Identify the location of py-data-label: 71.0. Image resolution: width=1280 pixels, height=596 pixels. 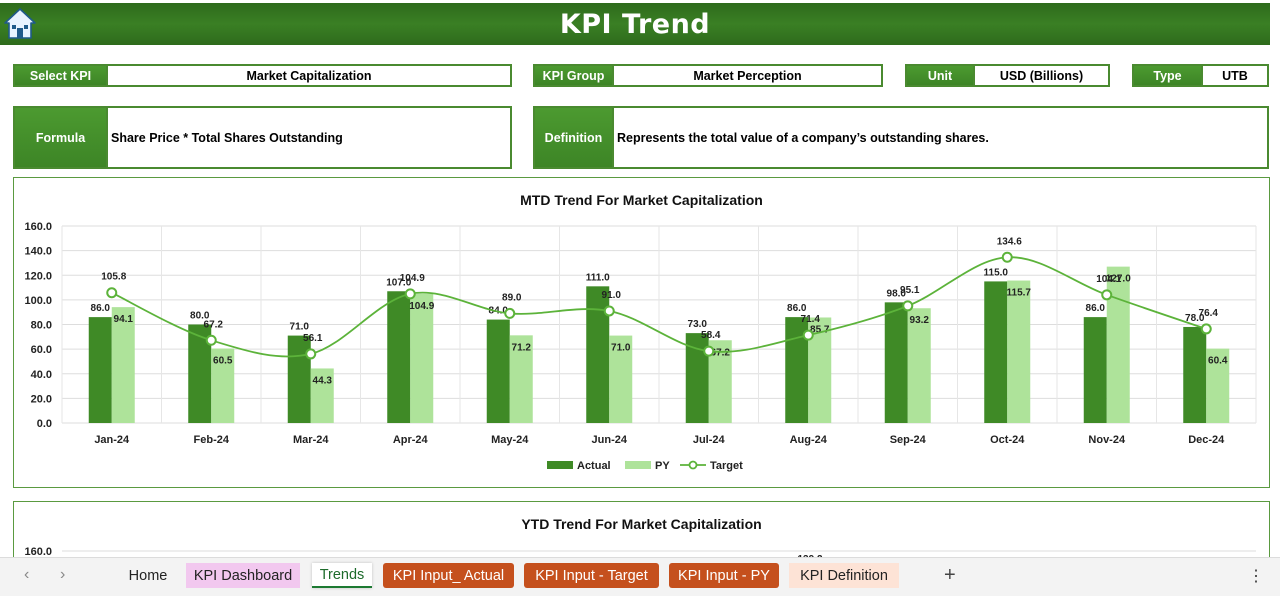
(621, 348).